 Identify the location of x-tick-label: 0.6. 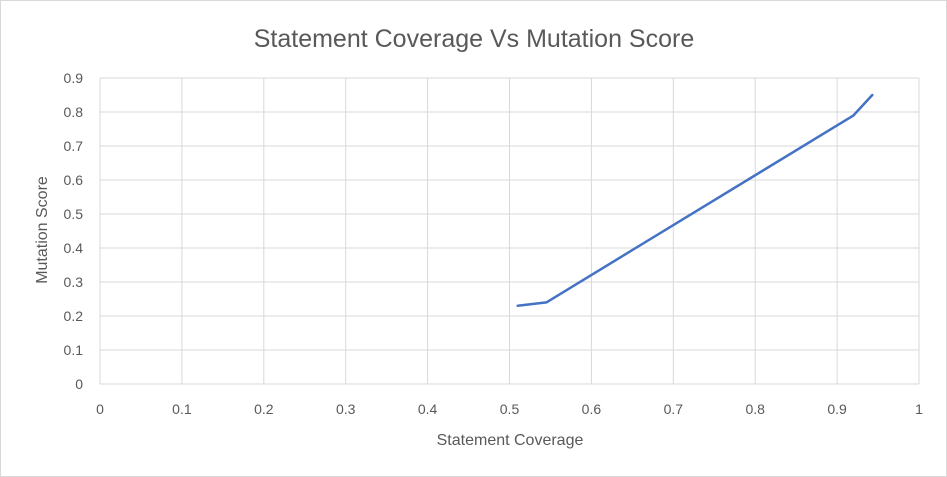
(592, 409).